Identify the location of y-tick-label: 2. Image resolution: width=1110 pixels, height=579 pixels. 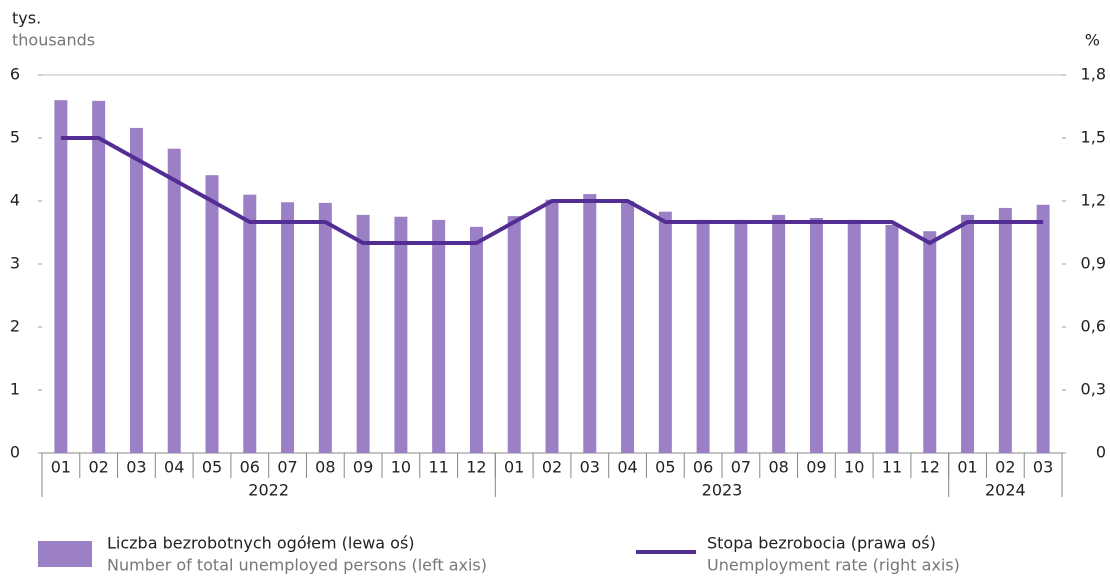
(15, 326).